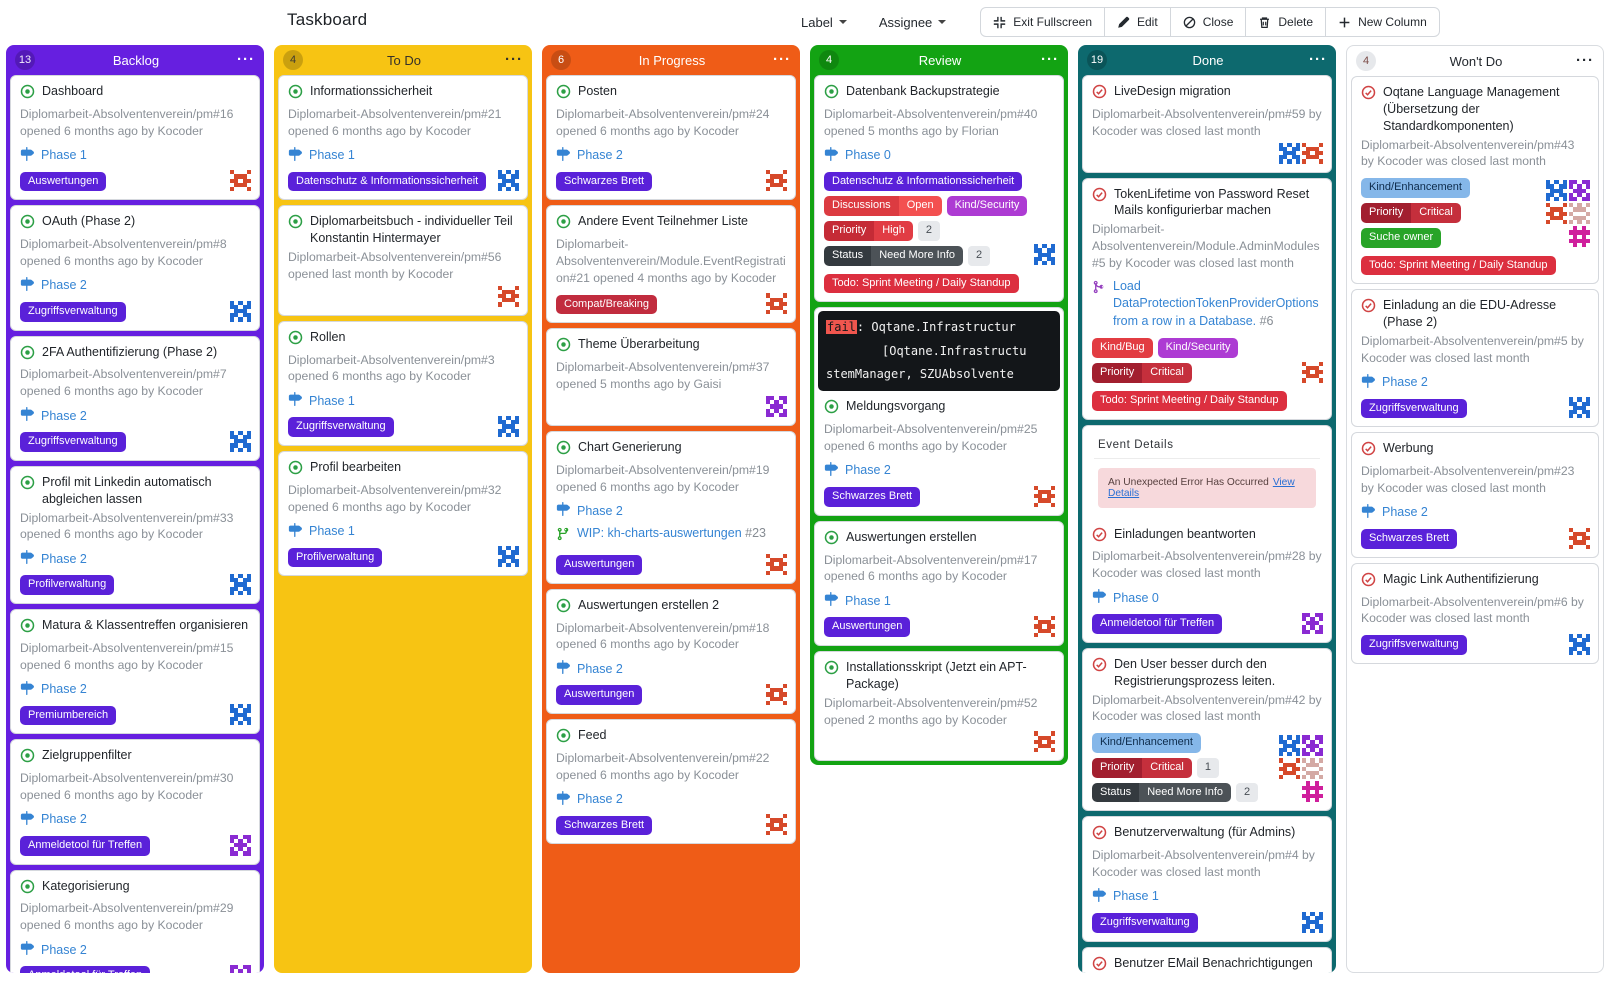  What do you see at coordinates (1042, 22) in the screenshot?
I see `exit-fullscreen-button: Exit Fullscreen` at bounding box center [1042, 22].